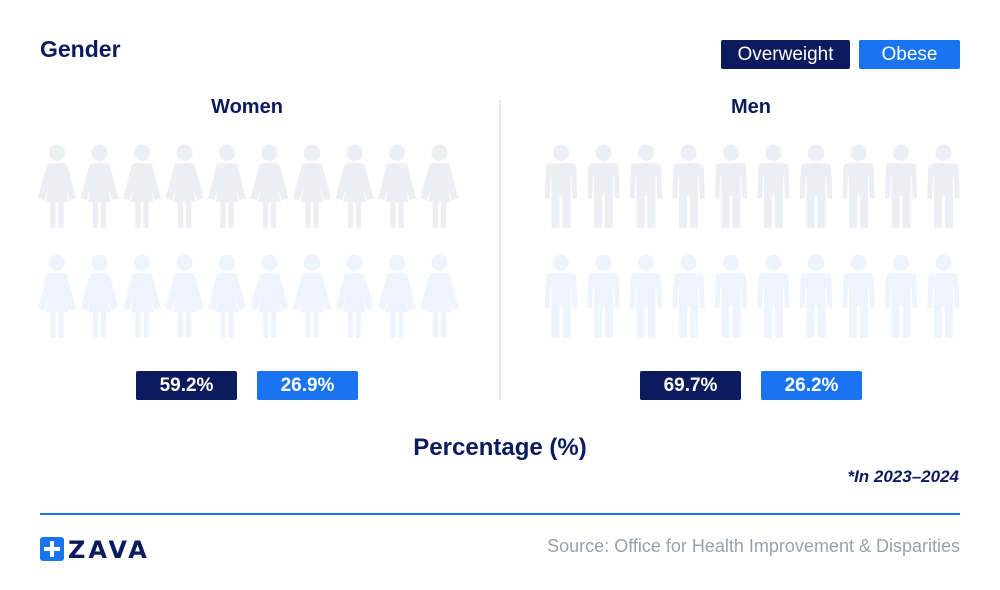 The image size is (1000, 590). What do you see at coordinates (811, 385) in the screenshot?
I see `value-label-men-obese: 26.2%` at bounding box center [811, 385].